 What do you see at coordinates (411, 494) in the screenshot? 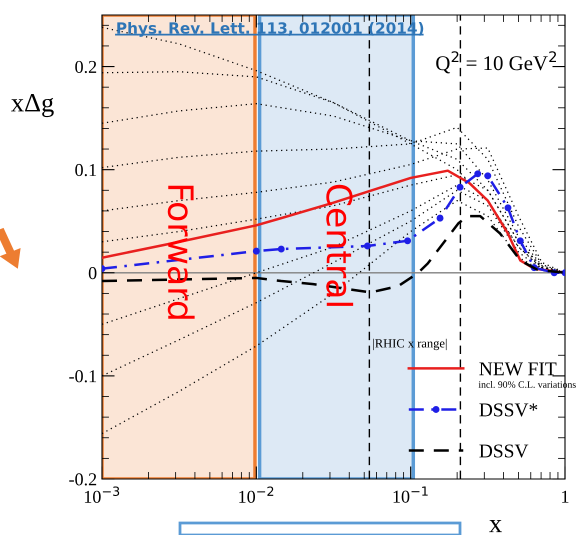
I see `x-tick-label: 10$^{−1}$` at bounding box center [411, 494].